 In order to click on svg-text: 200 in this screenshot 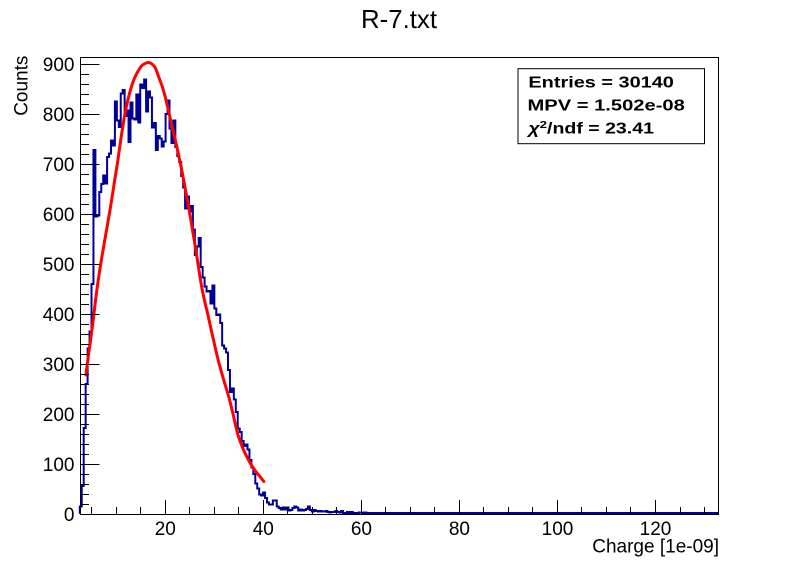, I will do `click(59, 415)`.